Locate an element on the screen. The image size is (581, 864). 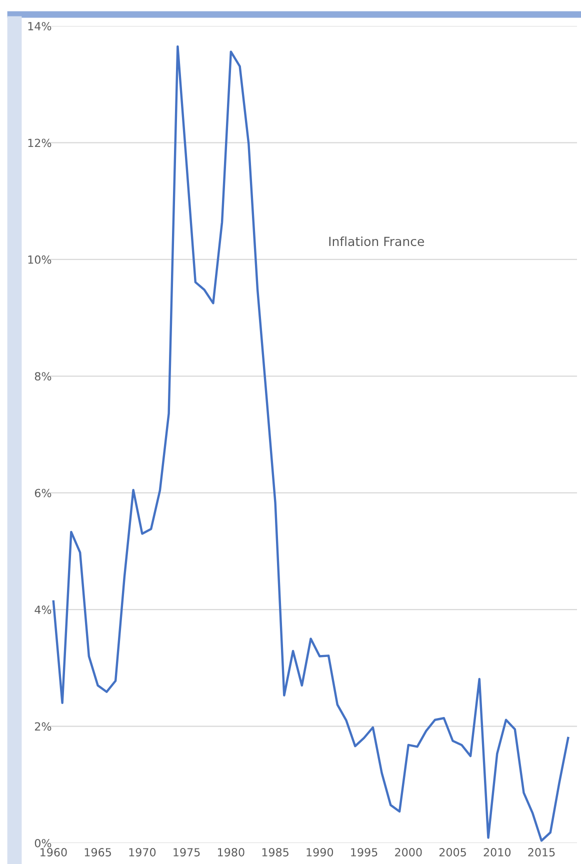
y-tick-label: 4% is located at coordinates (43, 610).